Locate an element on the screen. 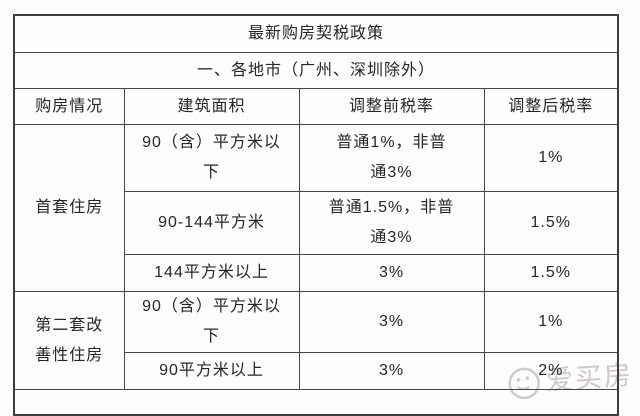 The height and width of the screenshot is (416, 640). table-partial-row is located at coordinates (316, 402).